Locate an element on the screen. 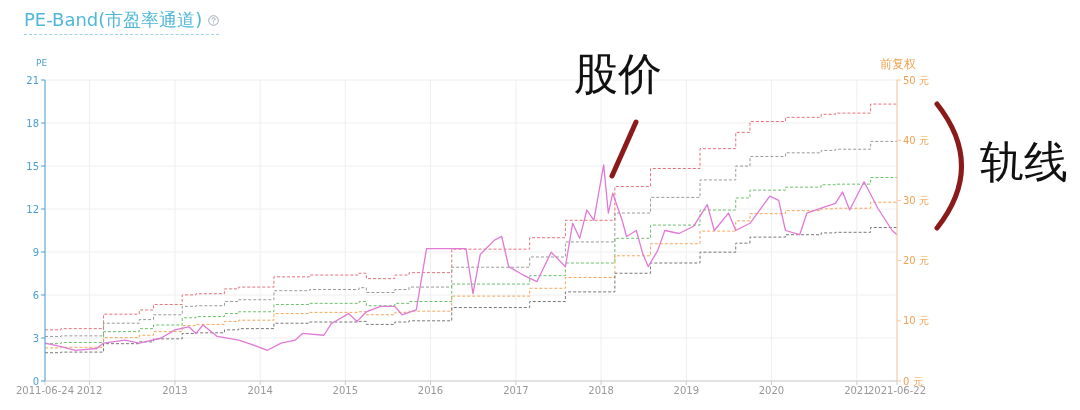  y-tick-label: 6 is located at coordinates (35, 295).